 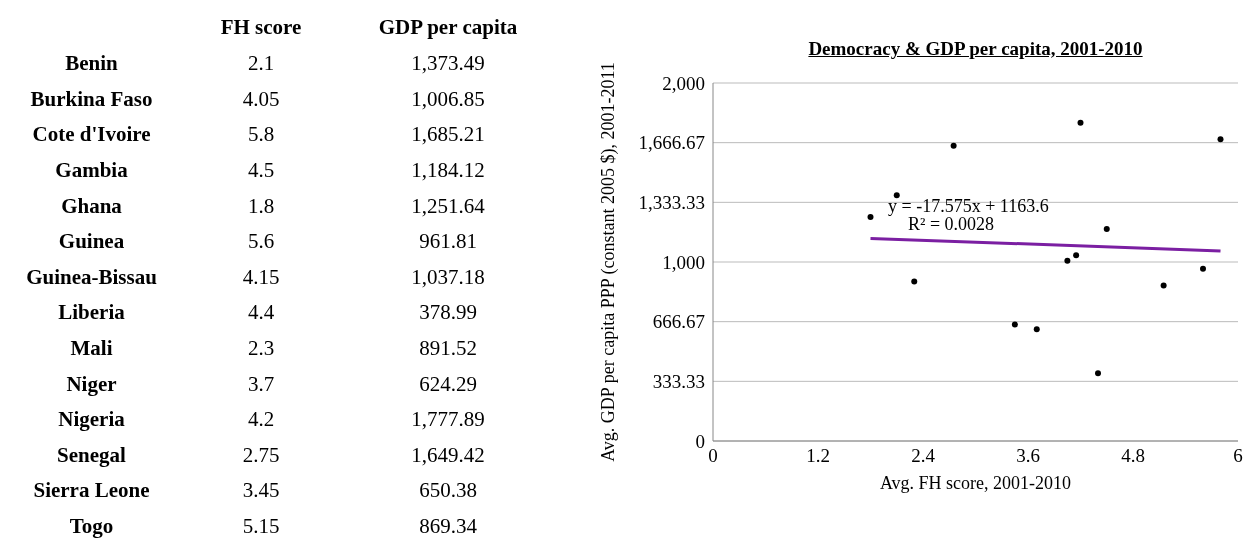 What do you see at coordinates (678, 322) in the screenshot?
I see `y-tick-label: 666.67` at bounding box center [678, 322].